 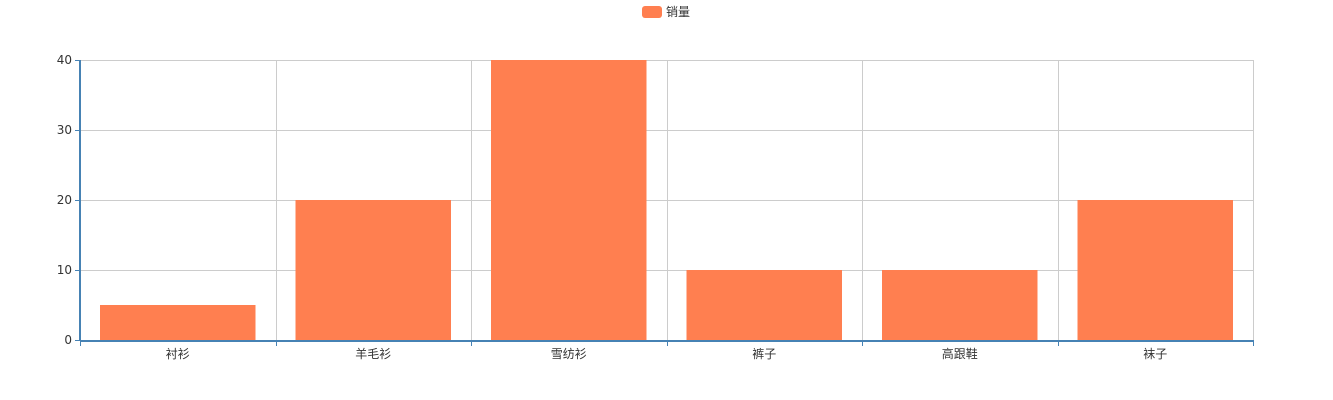 I want to click on x-tick-label: 袜子, so click(x=1155, y=354).